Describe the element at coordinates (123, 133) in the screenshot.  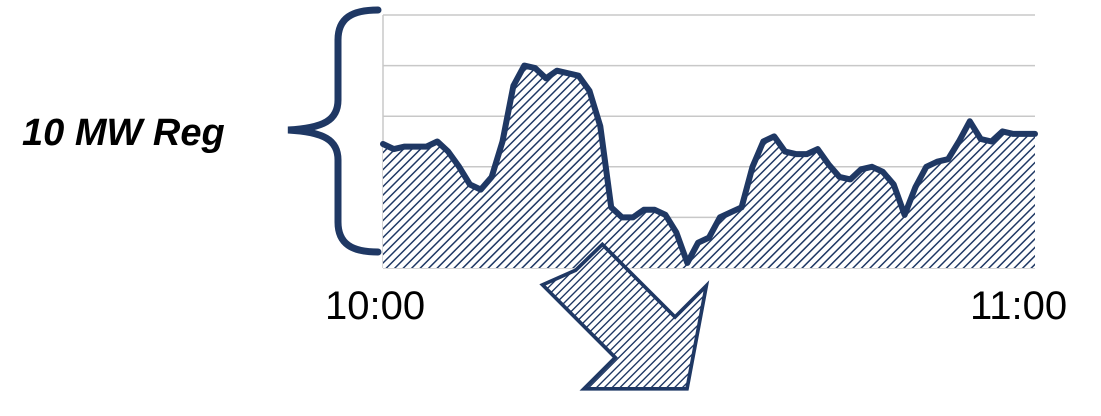
I see `bracket-label: 10 MW Reg` at that location.